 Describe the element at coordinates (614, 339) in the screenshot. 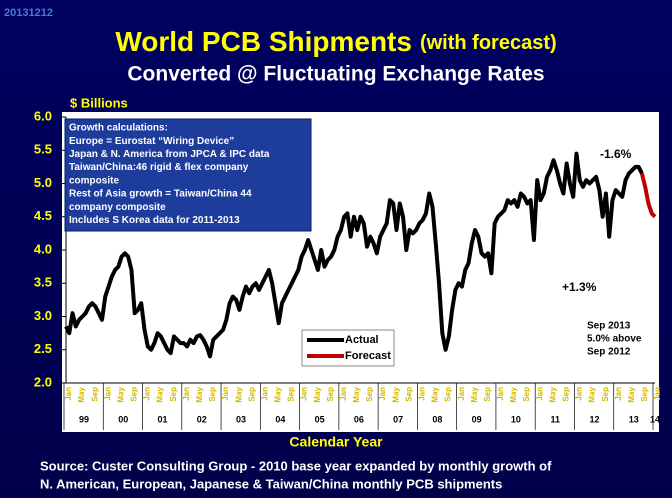

I see `sep-note: 5.0% above` at that location.